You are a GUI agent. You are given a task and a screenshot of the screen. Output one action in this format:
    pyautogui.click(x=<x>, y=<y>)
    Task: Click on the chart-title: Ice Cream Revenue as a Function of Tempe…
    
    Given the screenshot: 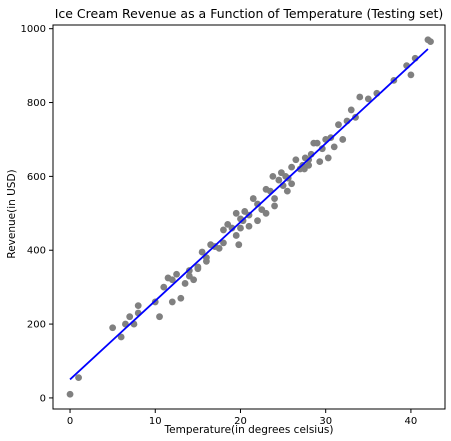 What is the action you would take?
    pyautogui.click(x=249, y=13)
    